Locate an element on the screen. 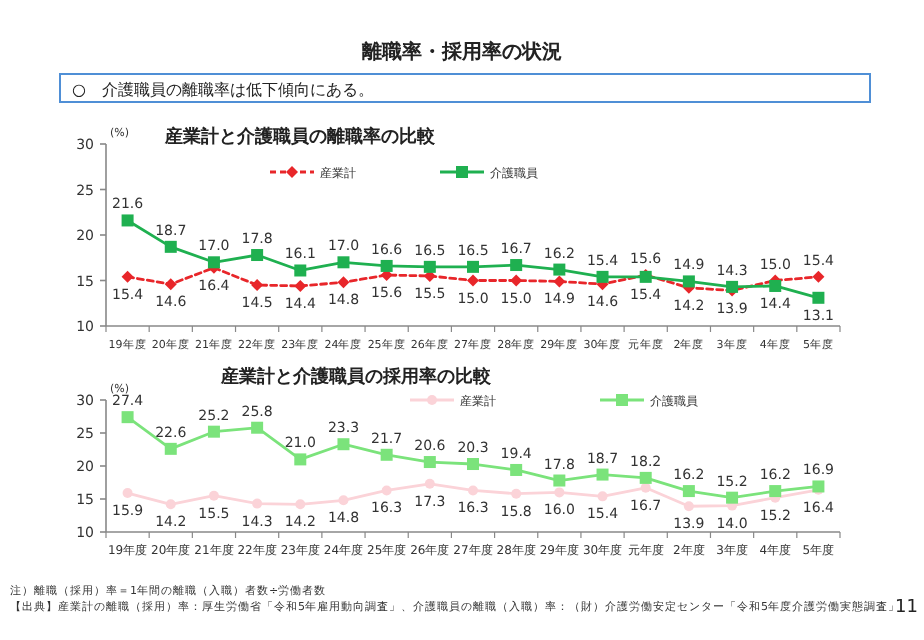  chart-title: 産業計と介護職員の採用率の比較 is located at coordinates (356, 377).